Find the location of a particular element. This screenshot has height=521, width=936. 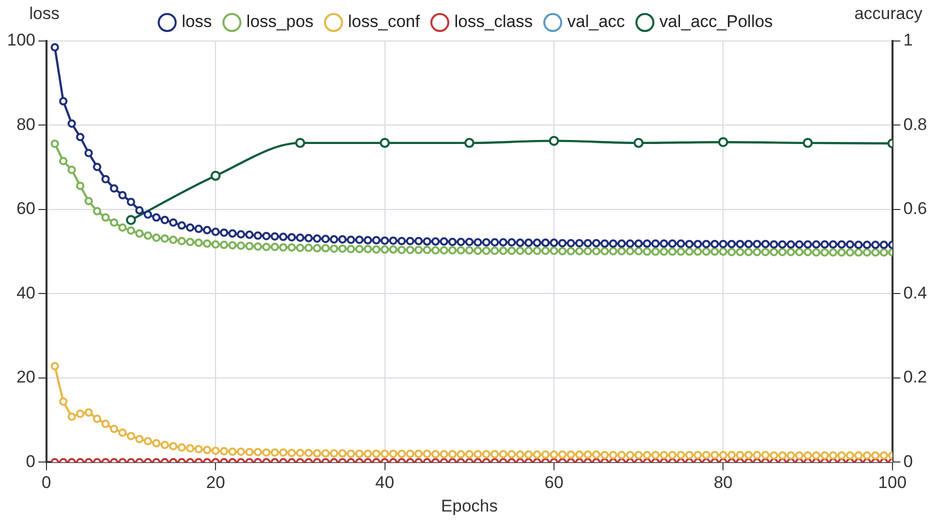

y2-axis-title: accuracy is located at coordinates (888, 14).